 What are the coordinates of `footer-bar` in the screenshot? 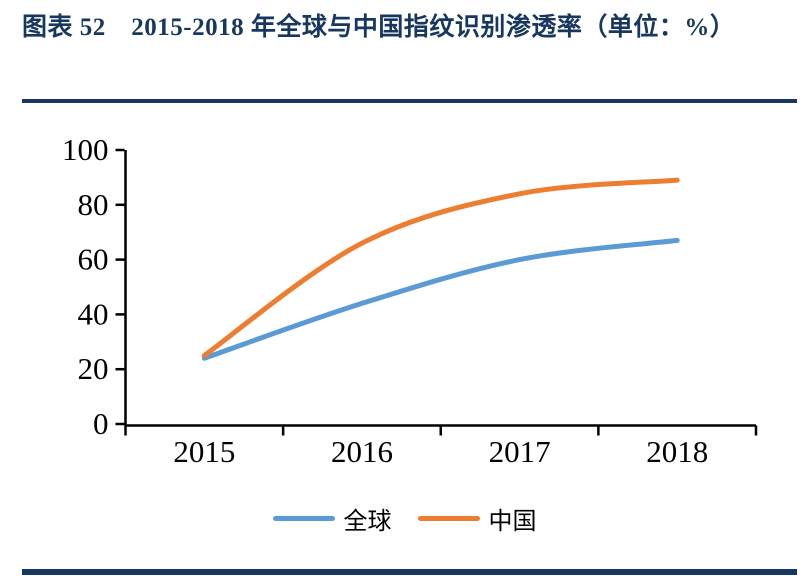 It's located at (409, 572).